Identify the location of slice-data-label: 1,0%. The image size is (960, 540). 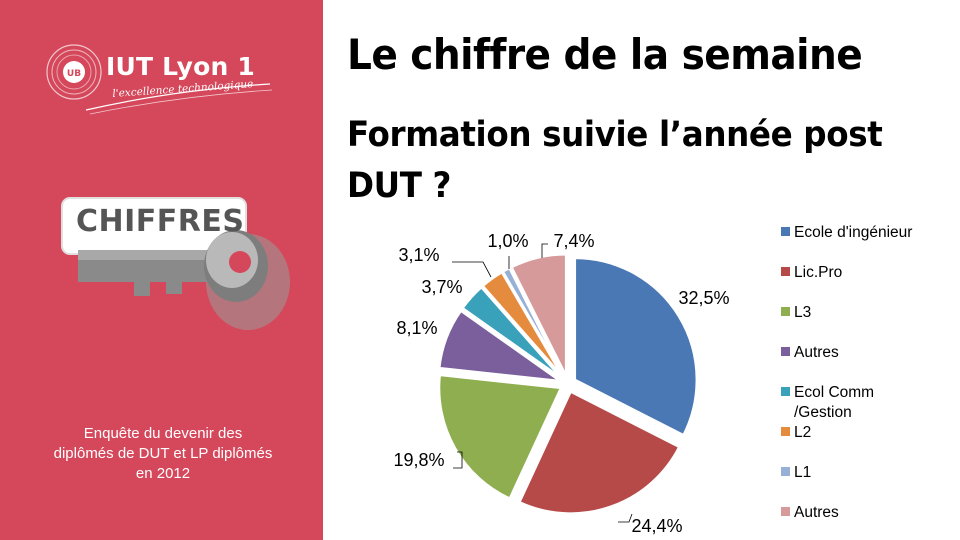
(507, 241).